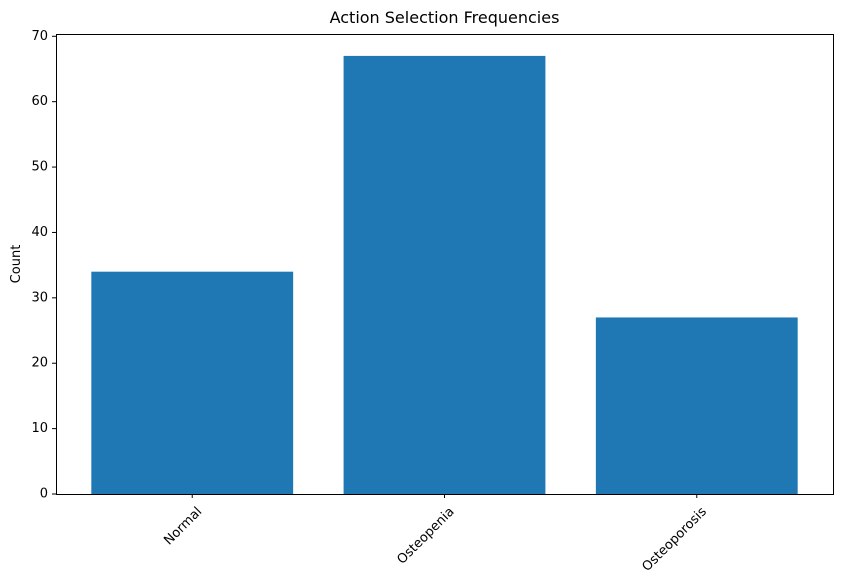 The height and width of the screenshot is (587, 841). Describe the element at coordinates (39, 363) in the screenshot. I see `y-tick-label: 20` at that location.